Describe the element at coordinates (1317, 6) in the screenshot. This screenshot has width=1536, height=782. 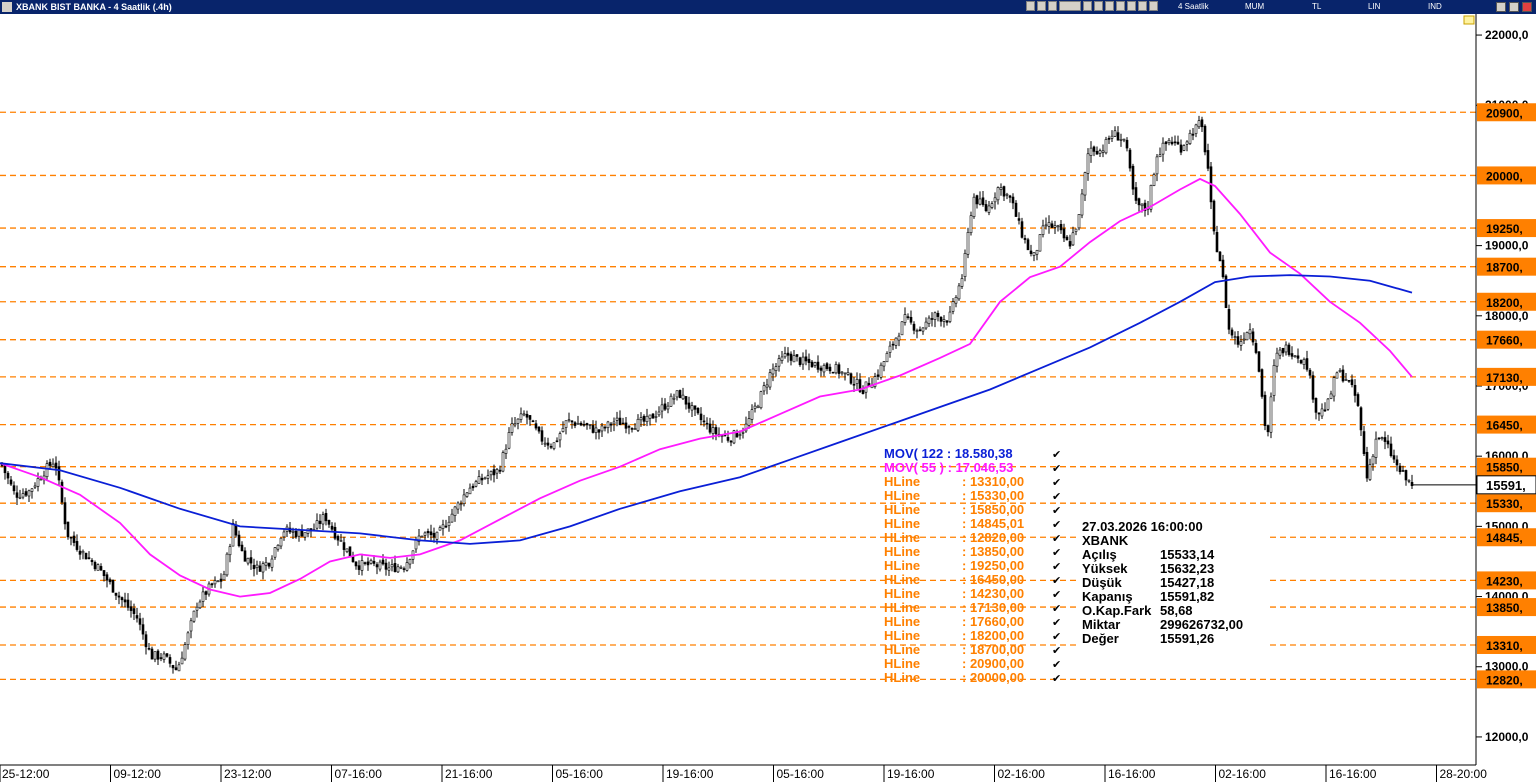
I see `menu-currency: TL` at that location.